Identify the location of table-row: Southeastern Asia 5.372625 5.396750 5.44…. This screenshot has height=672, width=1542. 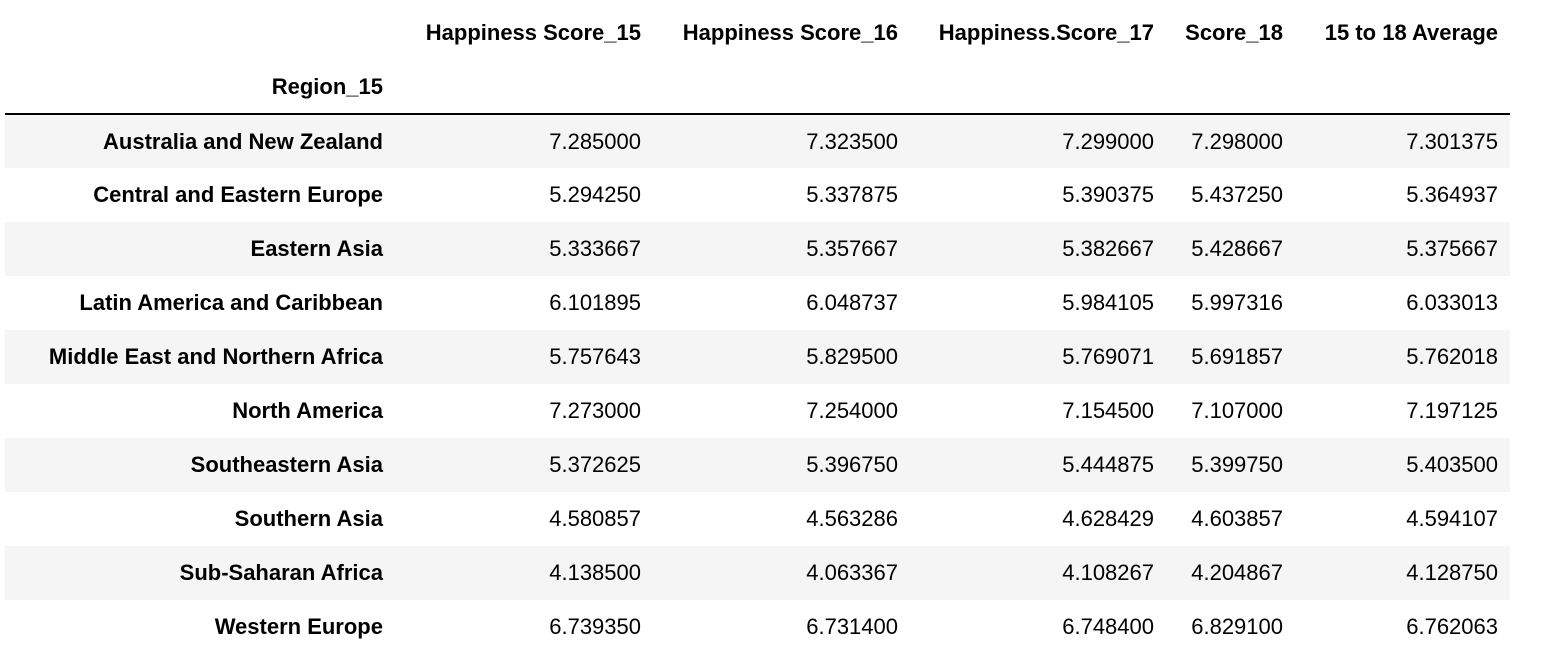
(757, 465).